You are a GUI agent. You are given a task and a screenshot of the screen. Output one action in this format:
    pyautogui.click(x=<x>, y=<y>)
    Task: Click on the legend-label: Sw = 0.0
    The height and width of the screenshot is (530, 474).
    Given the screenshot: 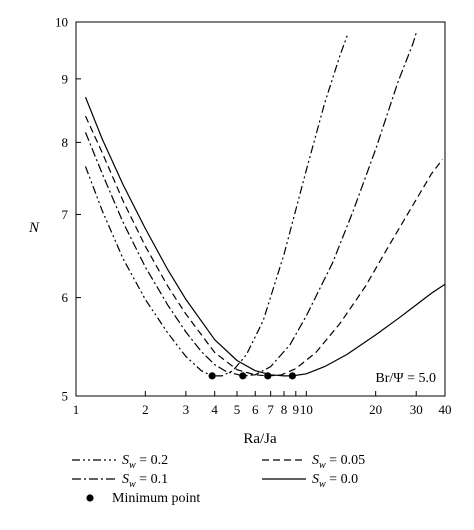 What is the action you would take?
    pyautogui.click(x=335, y=481)
    